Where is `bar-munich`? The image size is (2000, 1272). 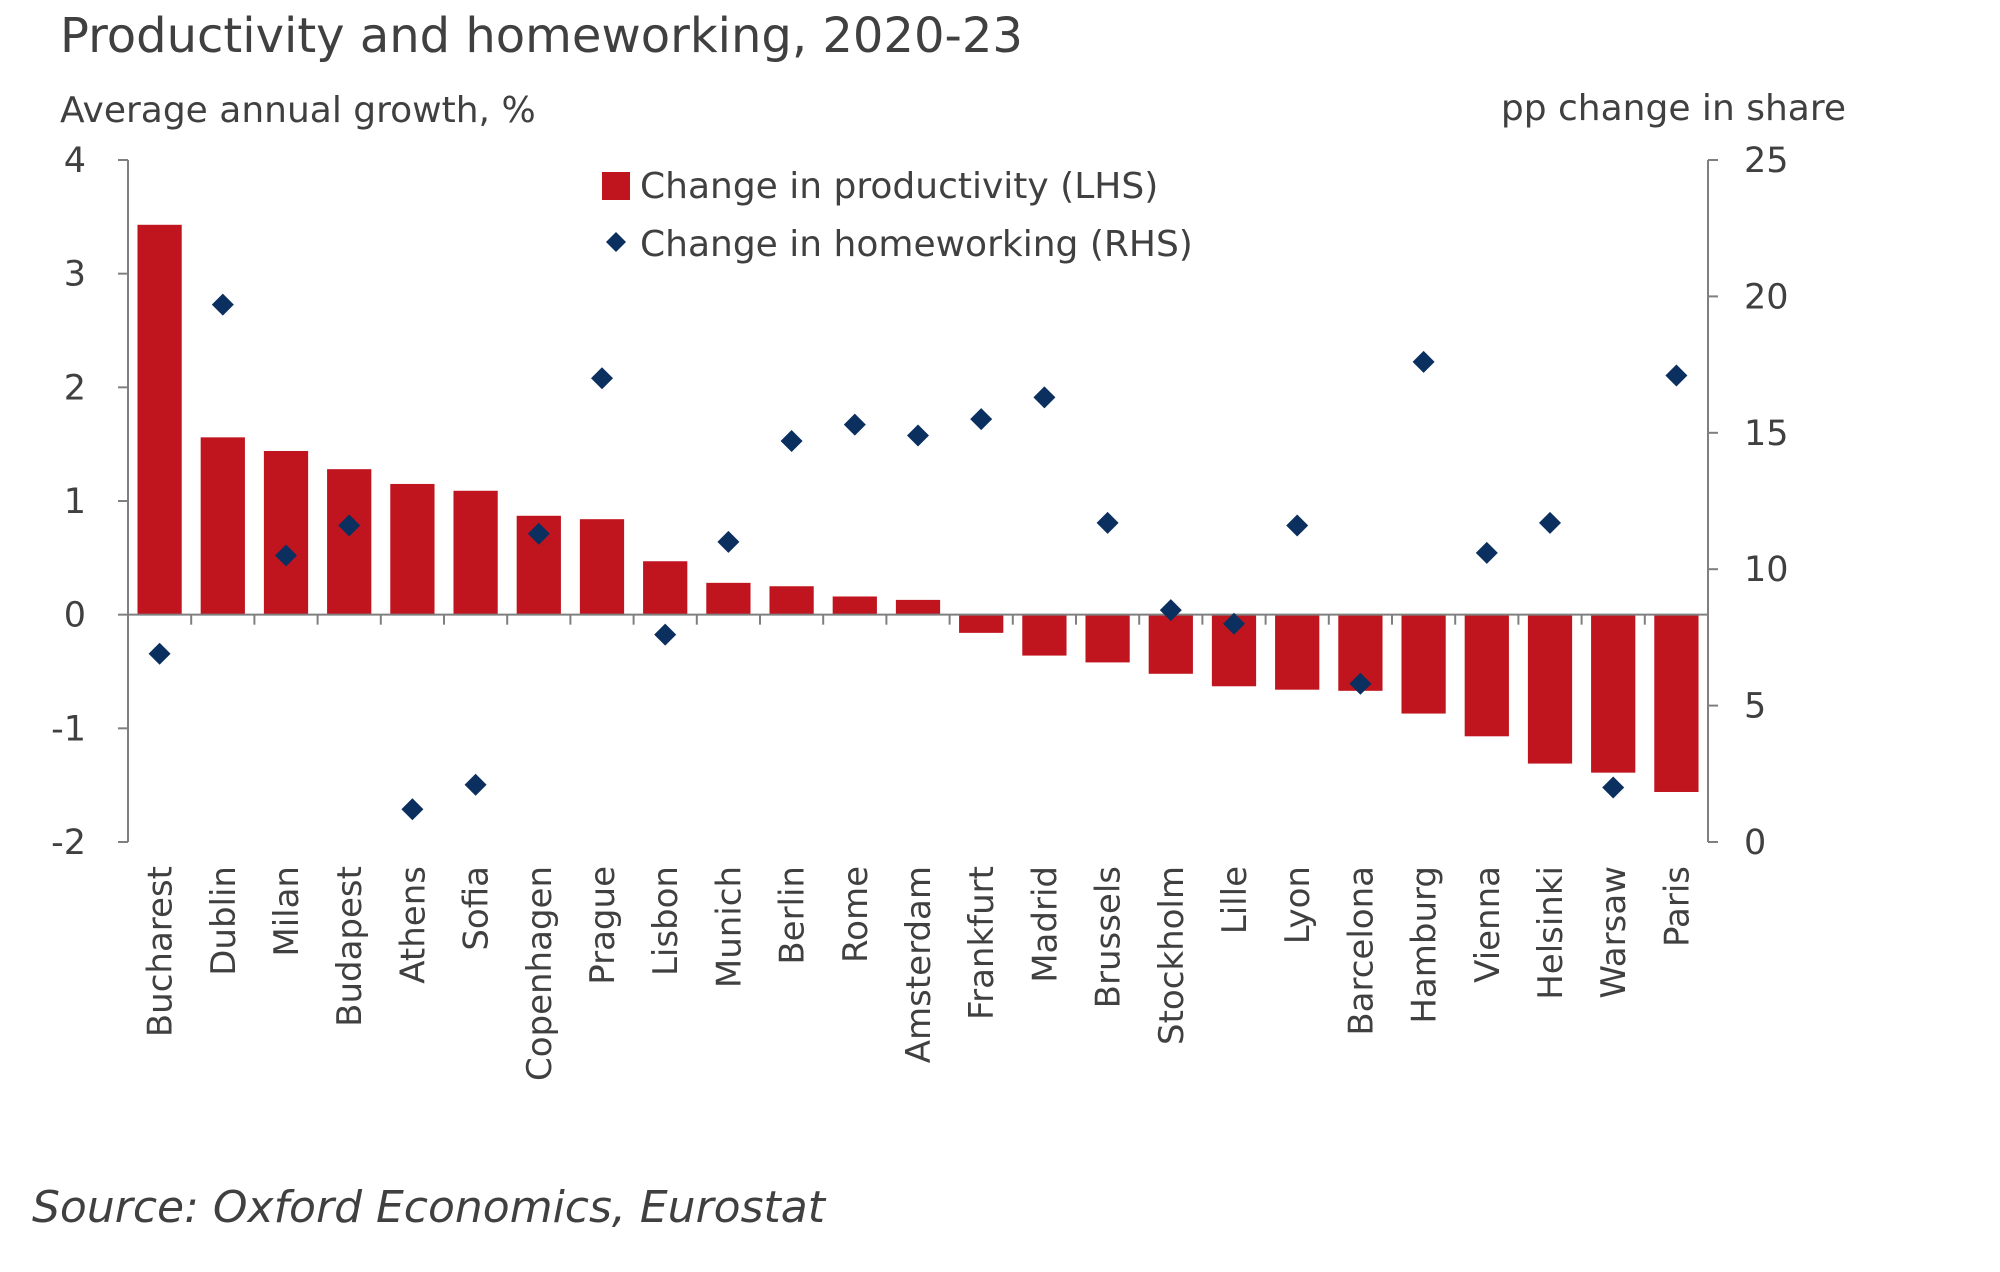 bar-munich is located at coordinates (728, 598).